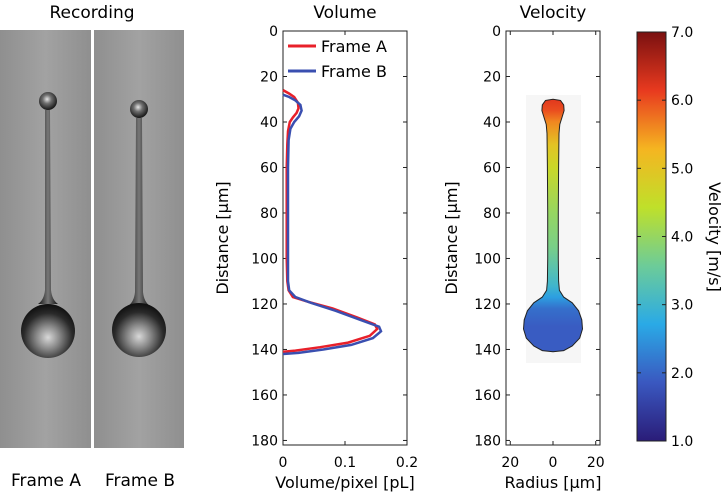  I want to click on colorbar-tick: 4.0, so click(665, 238).